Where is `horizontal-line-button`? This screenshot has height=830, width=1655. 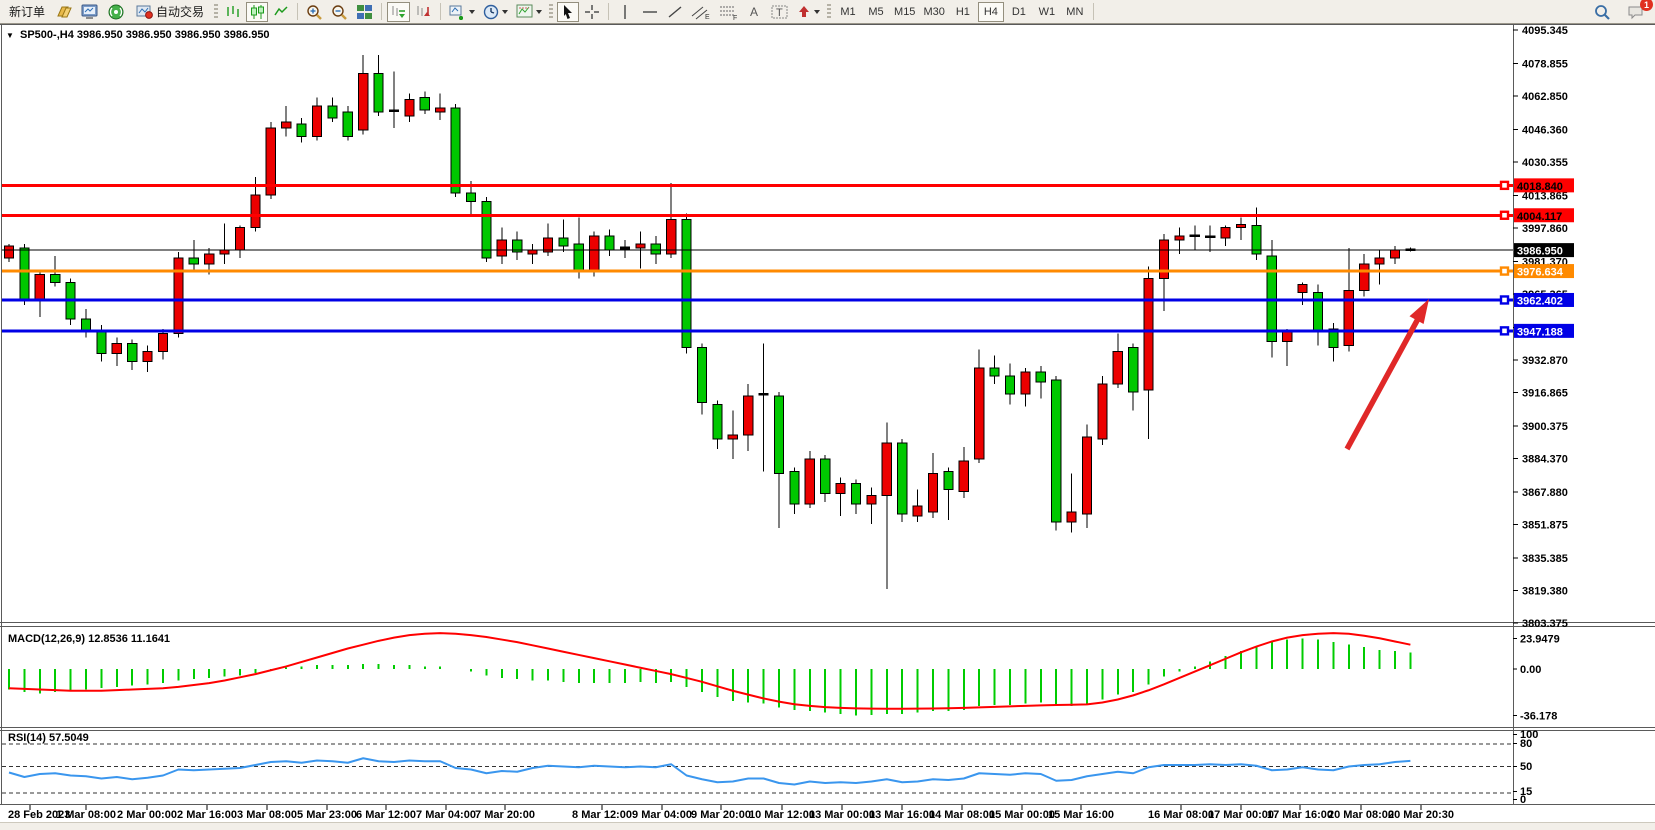
horizontal-line-button is located at coordinates (650, 12).